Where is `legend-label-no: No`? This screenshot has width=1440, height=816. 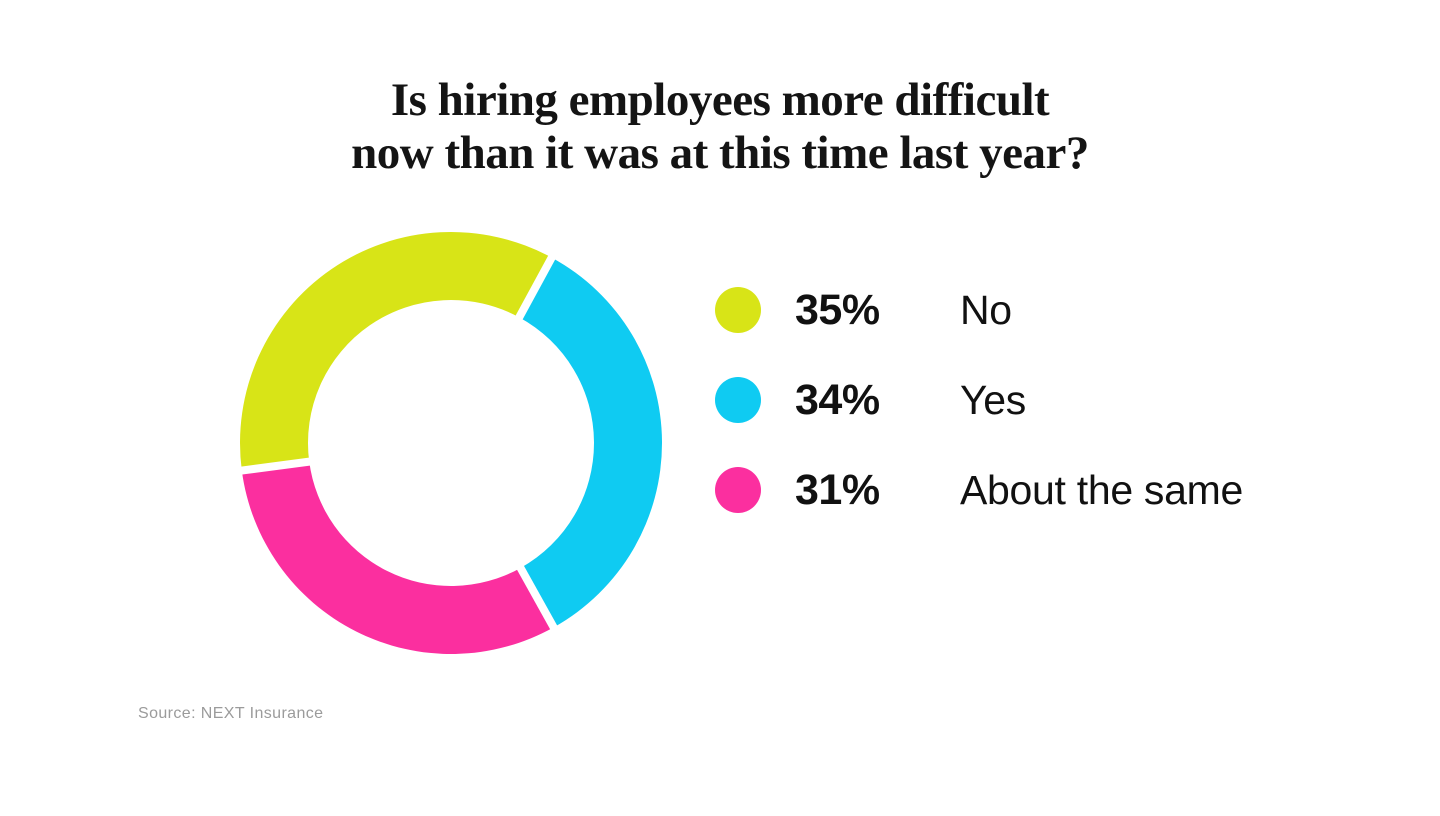 legend-label-no: No is located at coordinates (986, 309).